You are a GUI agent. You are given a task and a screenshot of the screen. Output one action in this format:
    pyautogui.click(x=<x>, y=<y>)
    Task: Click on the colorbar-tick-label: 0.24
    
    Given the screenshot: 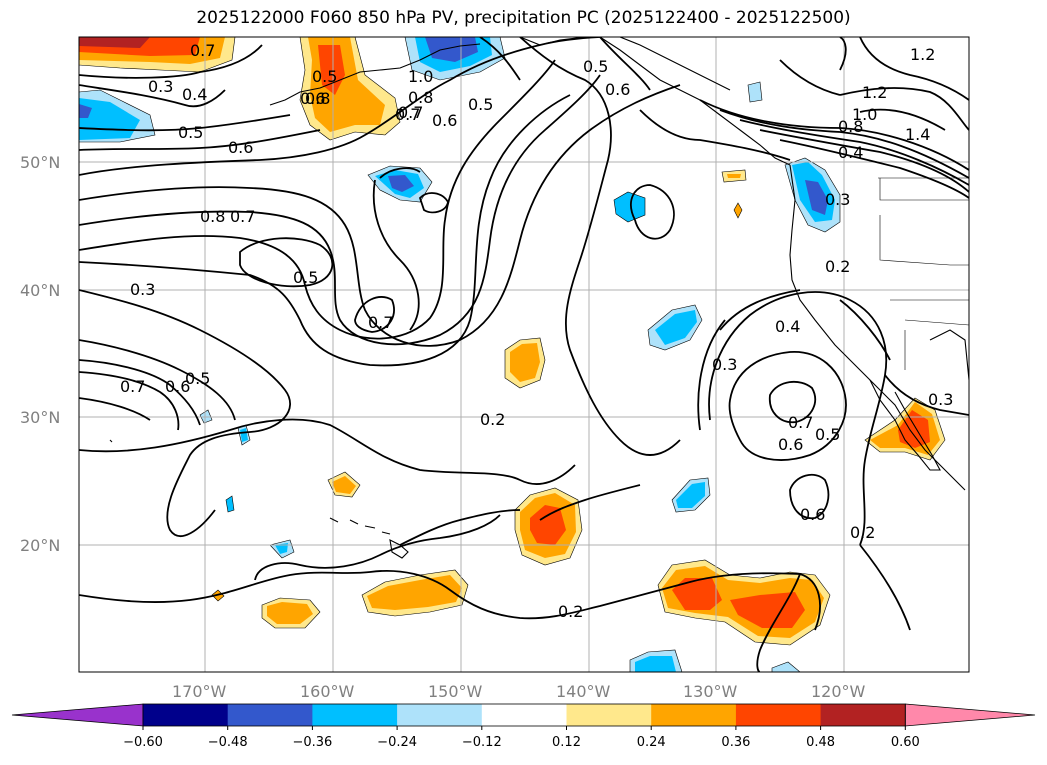 What is the action you would take?
    pyautogui.click(x=651, y=742)
    